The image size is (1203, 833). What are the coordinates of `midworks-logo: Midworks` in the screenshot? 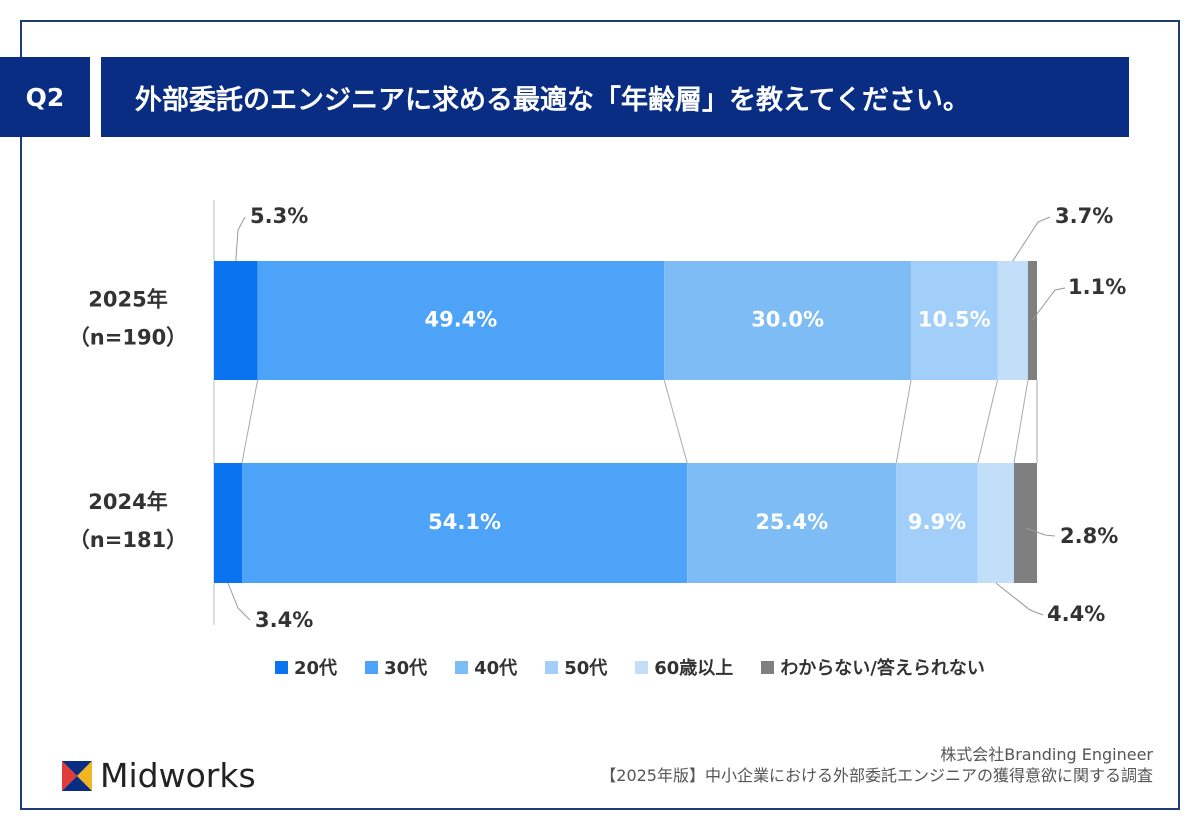 It's located at (159, 775).